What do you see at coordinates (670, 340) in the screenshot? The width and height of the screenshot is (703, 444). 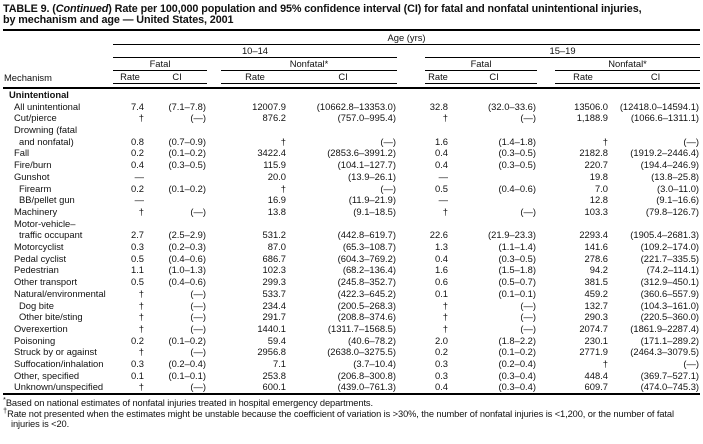 I see `ci-value: (171.1–289.2)` at bounding box center [670, 340].